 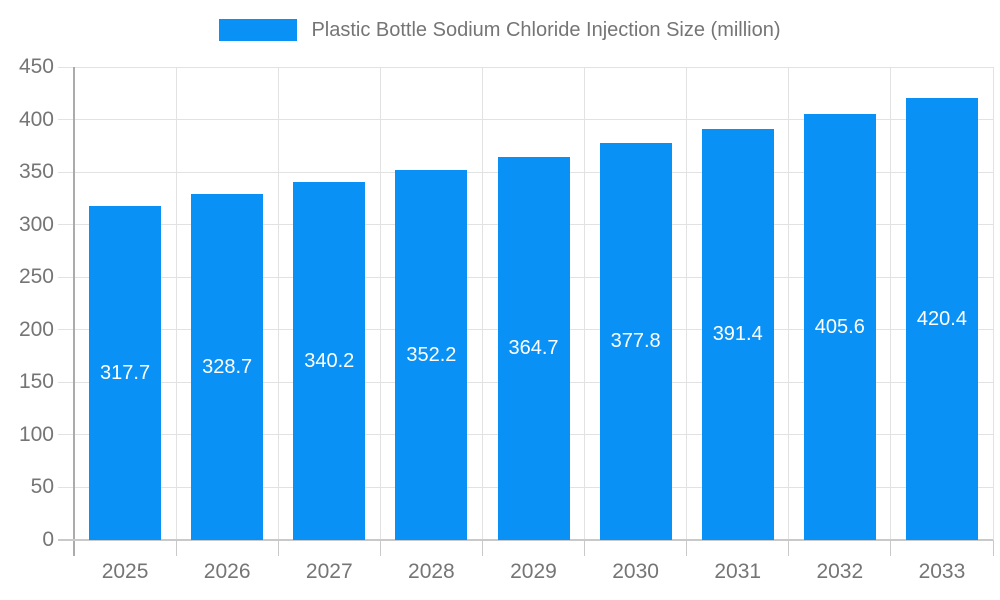 I want to click on bar-2030, so click(x=635, y=341).